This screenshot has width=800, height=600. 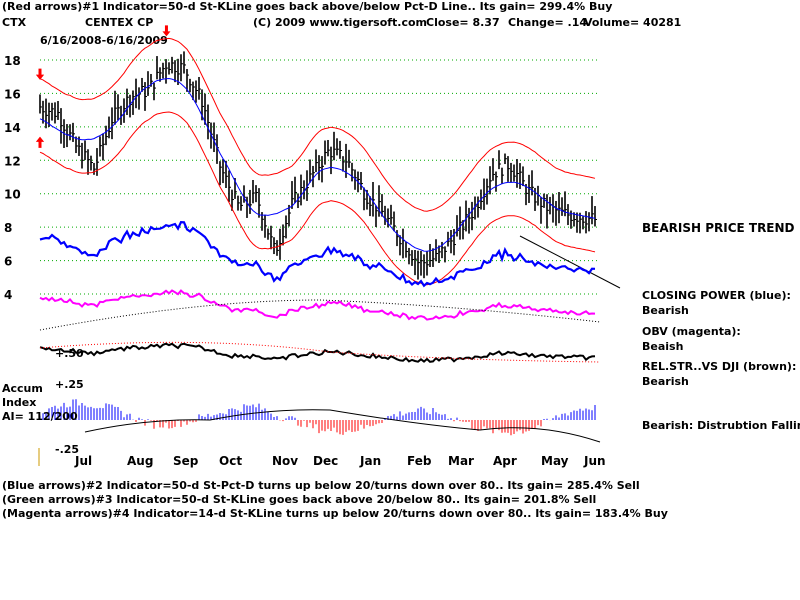 What do you see at coordinates (594, 461) in the screenshot?
I see `x-tick-label: Jun` at bounding box center [594, 461].